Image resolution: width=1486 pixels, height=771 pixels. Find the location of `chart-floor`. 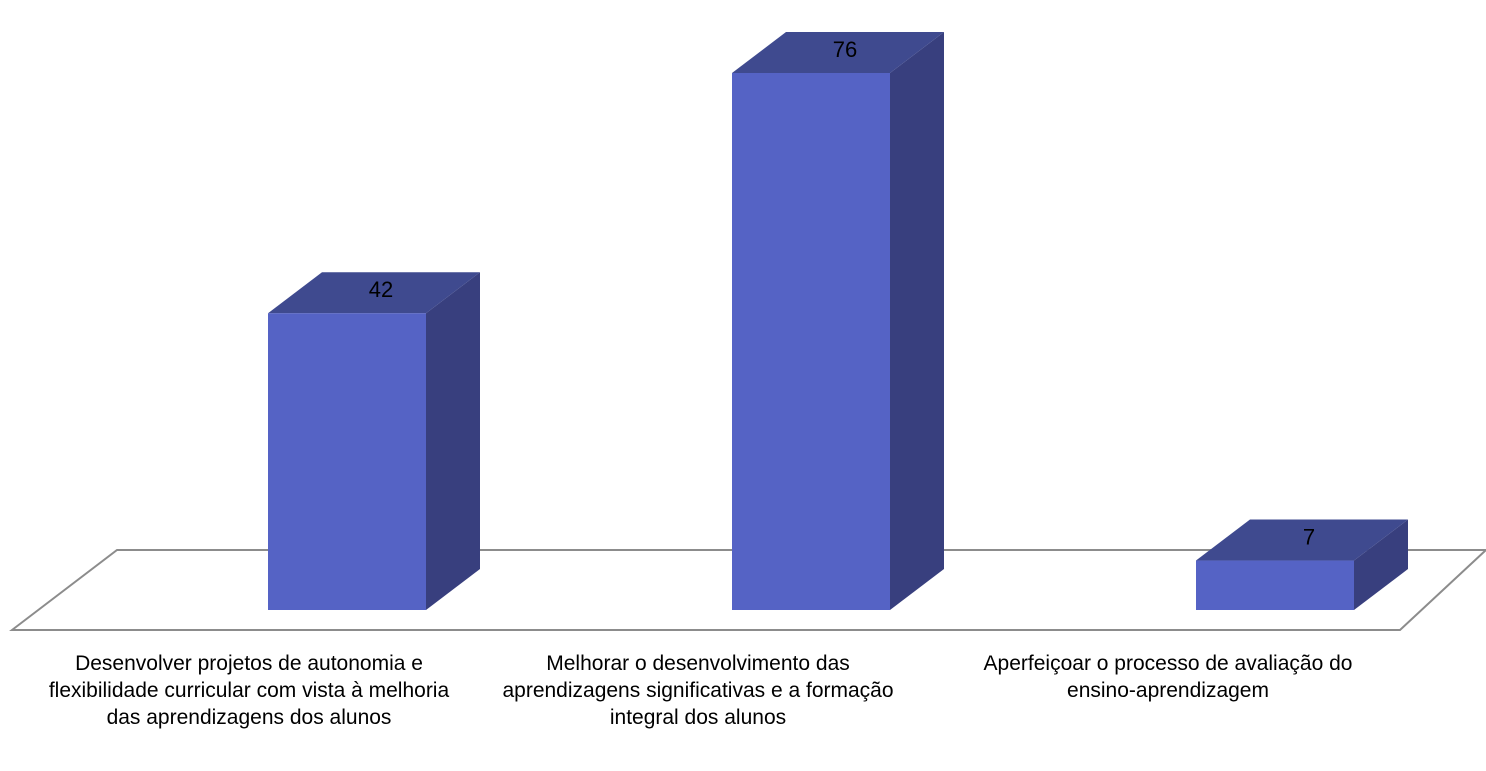

chart-floor is located at coordinates (747, 590).